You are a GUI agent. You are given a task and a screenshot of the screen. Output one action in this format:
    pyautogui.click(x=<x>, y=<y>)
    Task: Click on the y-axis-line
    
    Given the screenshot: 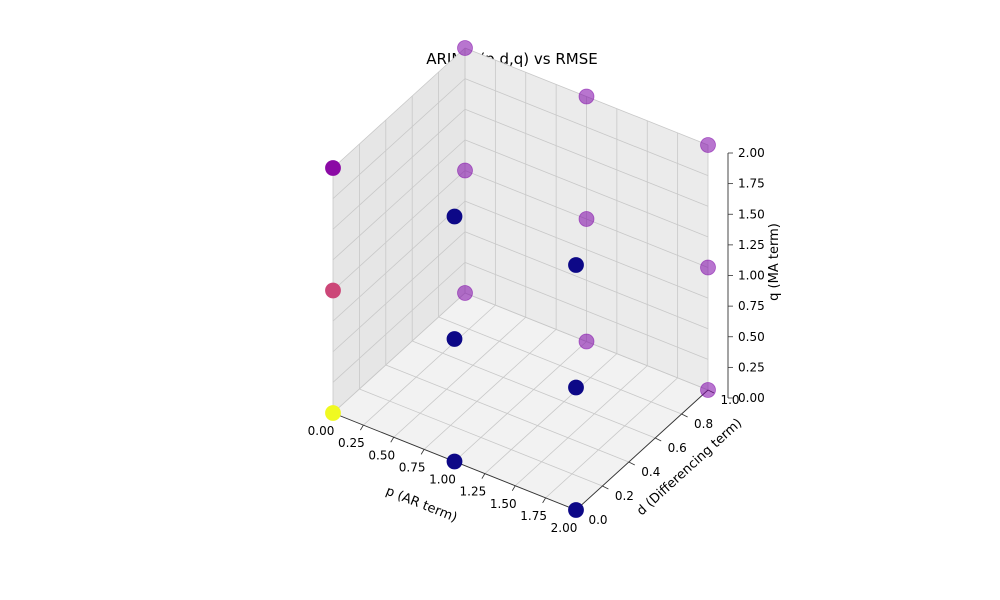 What is the action you would take?
    pyautogui.click(x=642, y=450)
    